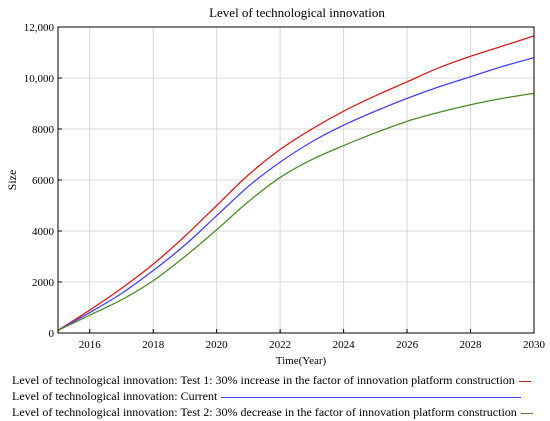 This screenshot has height=421, width=550. What do you see at coordinates (12, 180) in the screenshot?
I see `y-axis-label: Size` at bounding box center [12, 180].